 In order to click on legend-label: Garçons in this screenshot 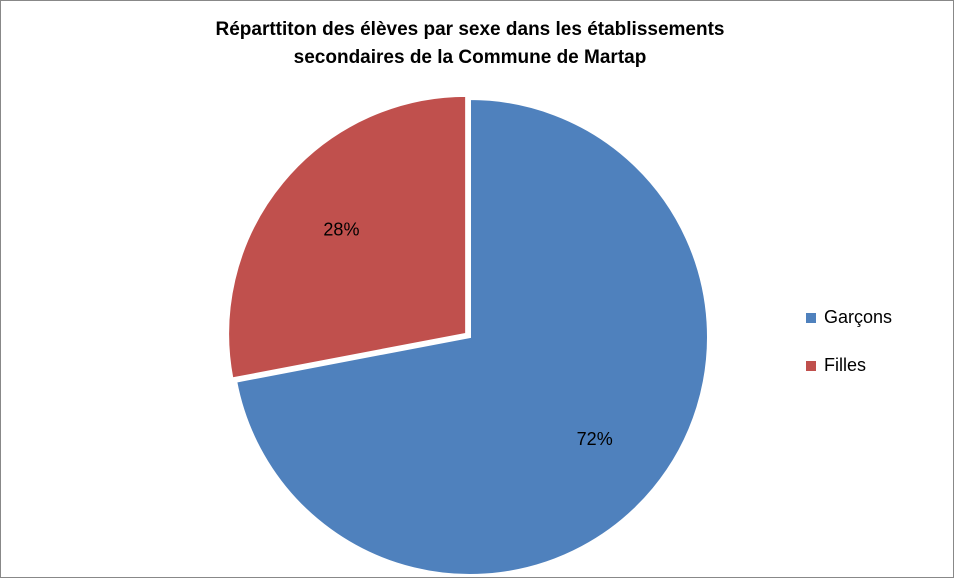, I will do `click(858, 317)`.